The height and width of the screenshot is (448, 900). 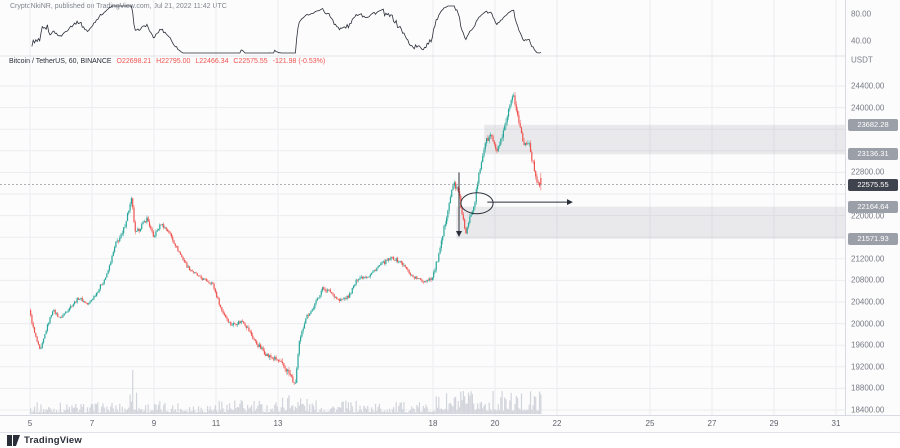 What do you see at coordinates (286, 392) in the screenshot?
I see `volume-series` at bounding box center [286, 392].